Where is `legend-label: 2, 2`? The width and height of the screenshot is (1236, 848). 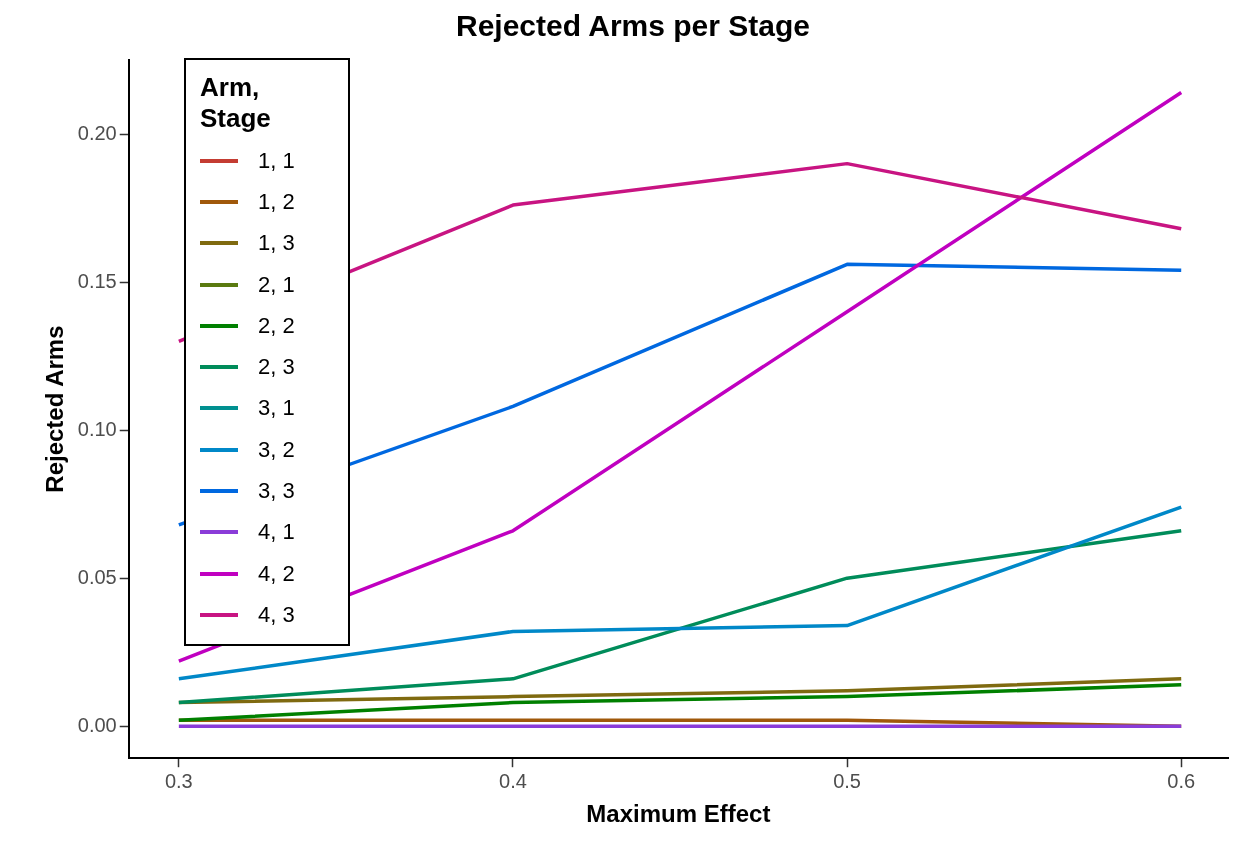 legend-label: 2, 2 is located at coordinates (276, 325).